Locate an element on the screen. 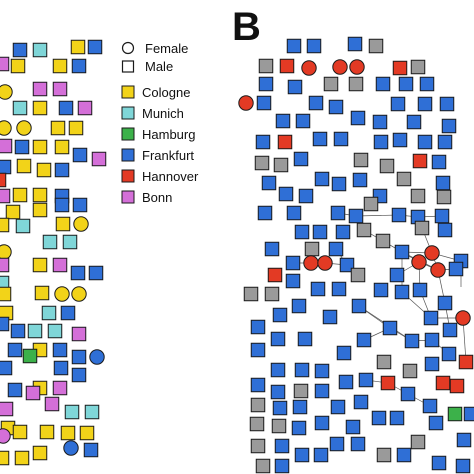 The width and height of the screenshot is (474, 474). legend-munich-swatch is located at coordinates (128, 113).